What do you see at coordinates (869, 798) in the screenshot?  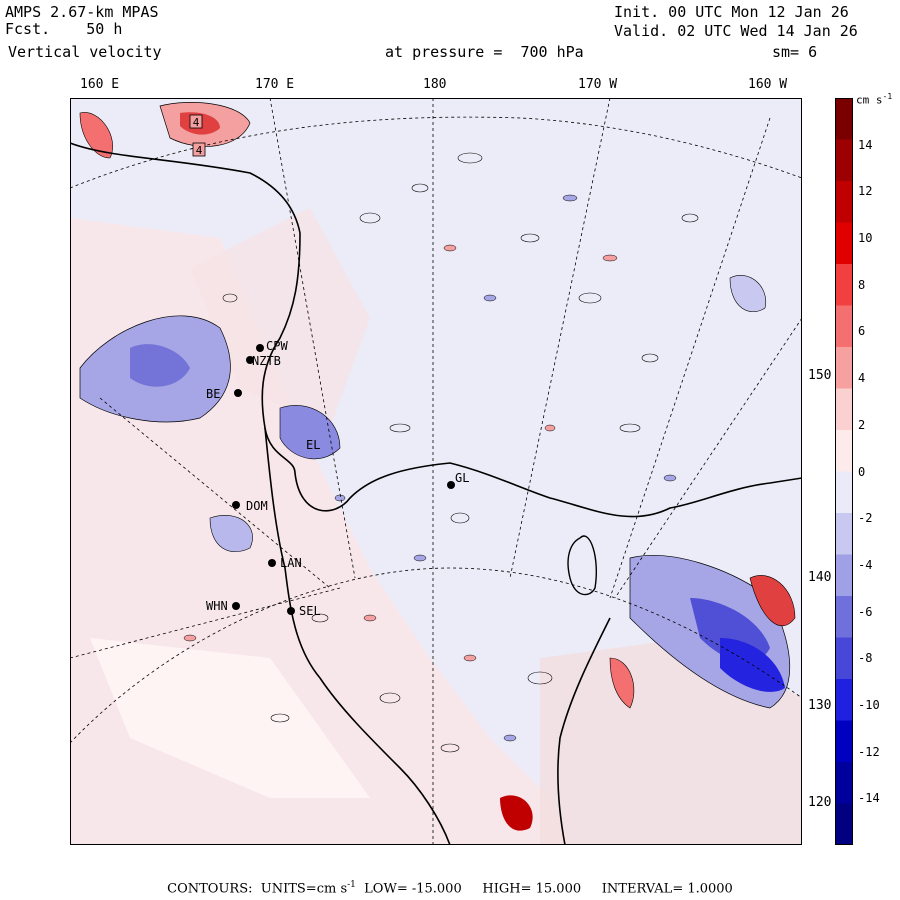 I see `colorbar-tick-label: -14` at bounding box center [869, 798].